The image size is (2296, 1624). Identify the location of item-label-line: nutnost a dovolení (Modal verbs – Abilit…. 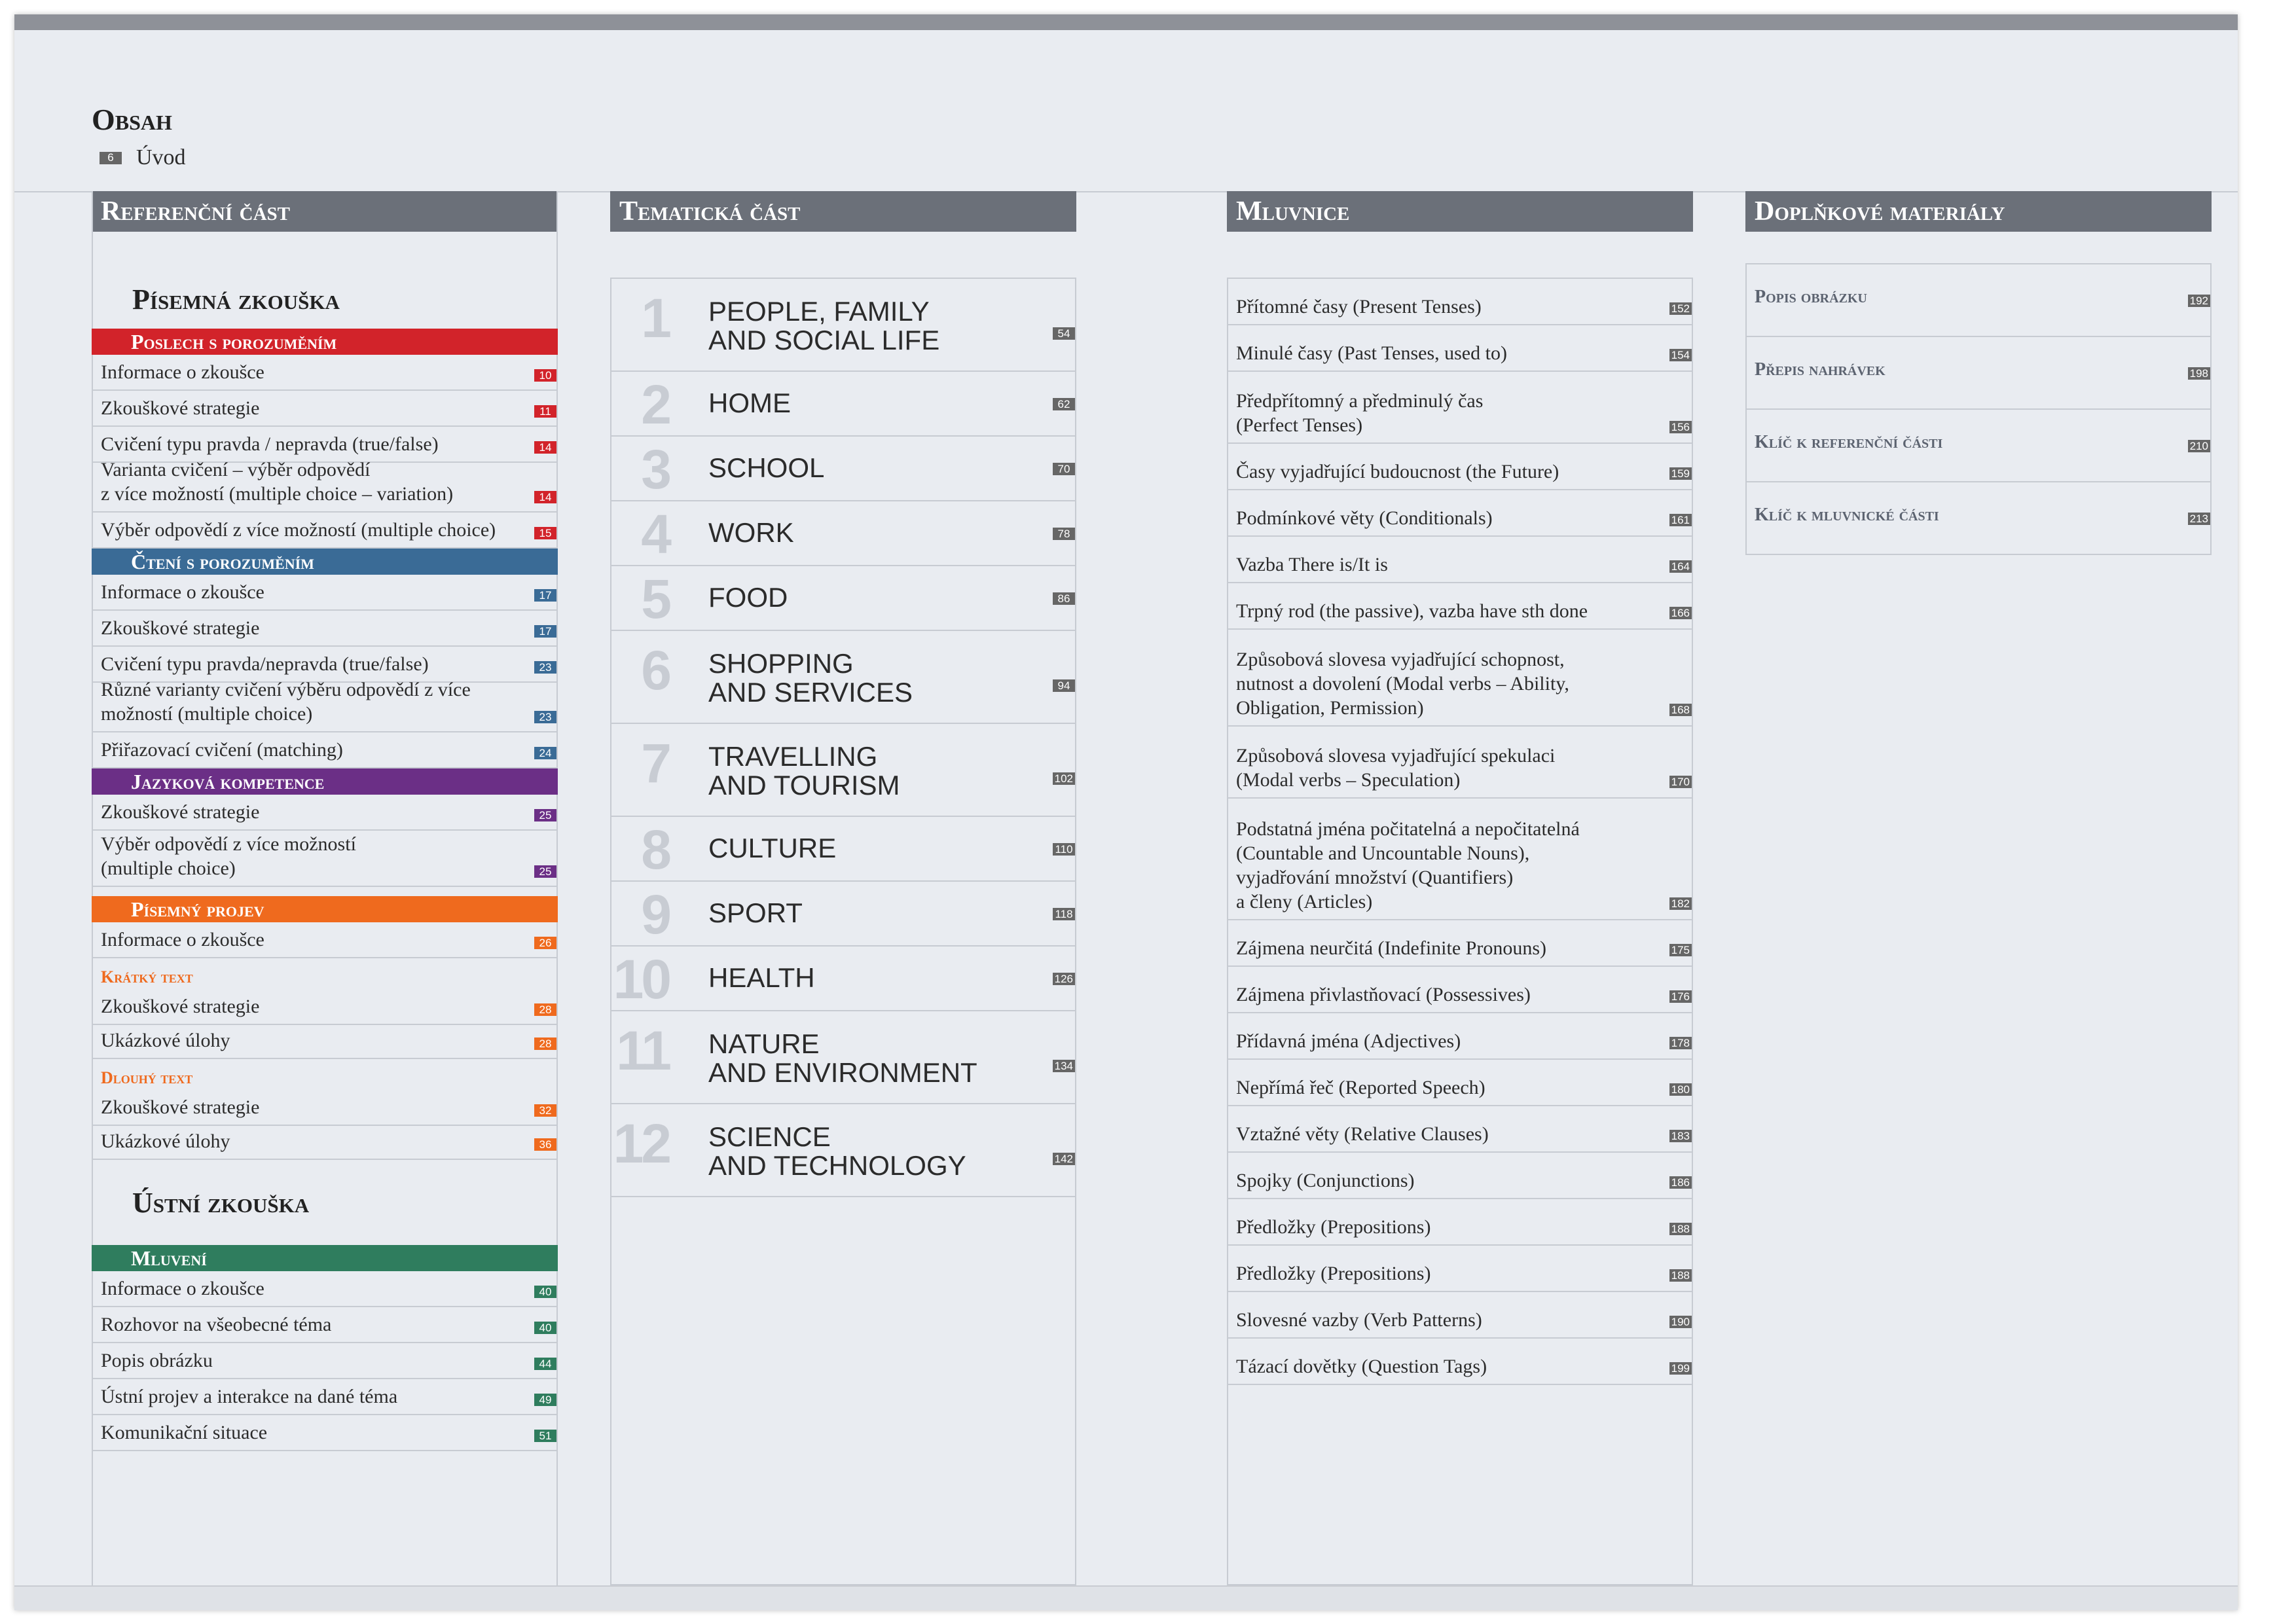
(1402, 684).